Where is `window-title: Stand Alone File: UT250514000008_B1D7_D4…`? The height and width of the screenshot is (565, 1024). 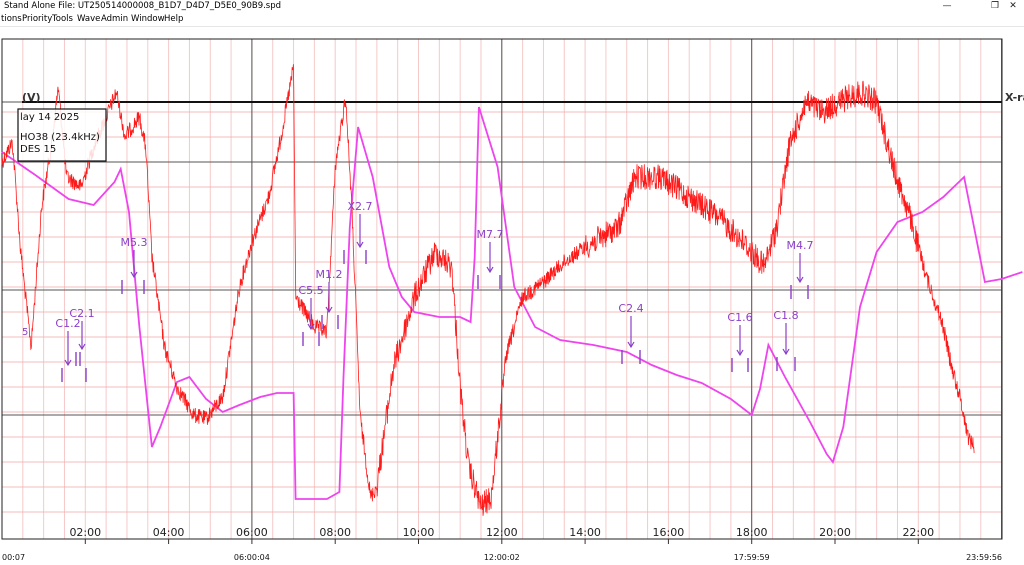 window-title: Stand Alone File: UT250514000008_B1D7_D4… is located at coordinates (143, 6).